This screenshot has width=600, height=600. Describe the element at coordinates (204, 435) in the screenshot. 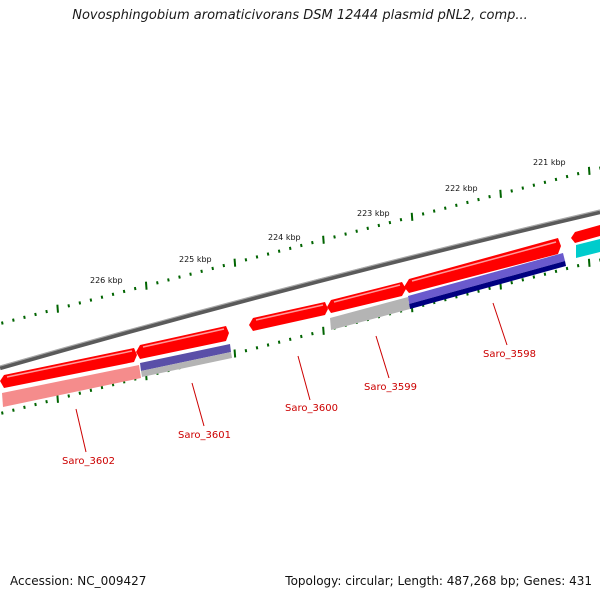

I see `gene-label-saro-3601: Saro_3601` at that location.